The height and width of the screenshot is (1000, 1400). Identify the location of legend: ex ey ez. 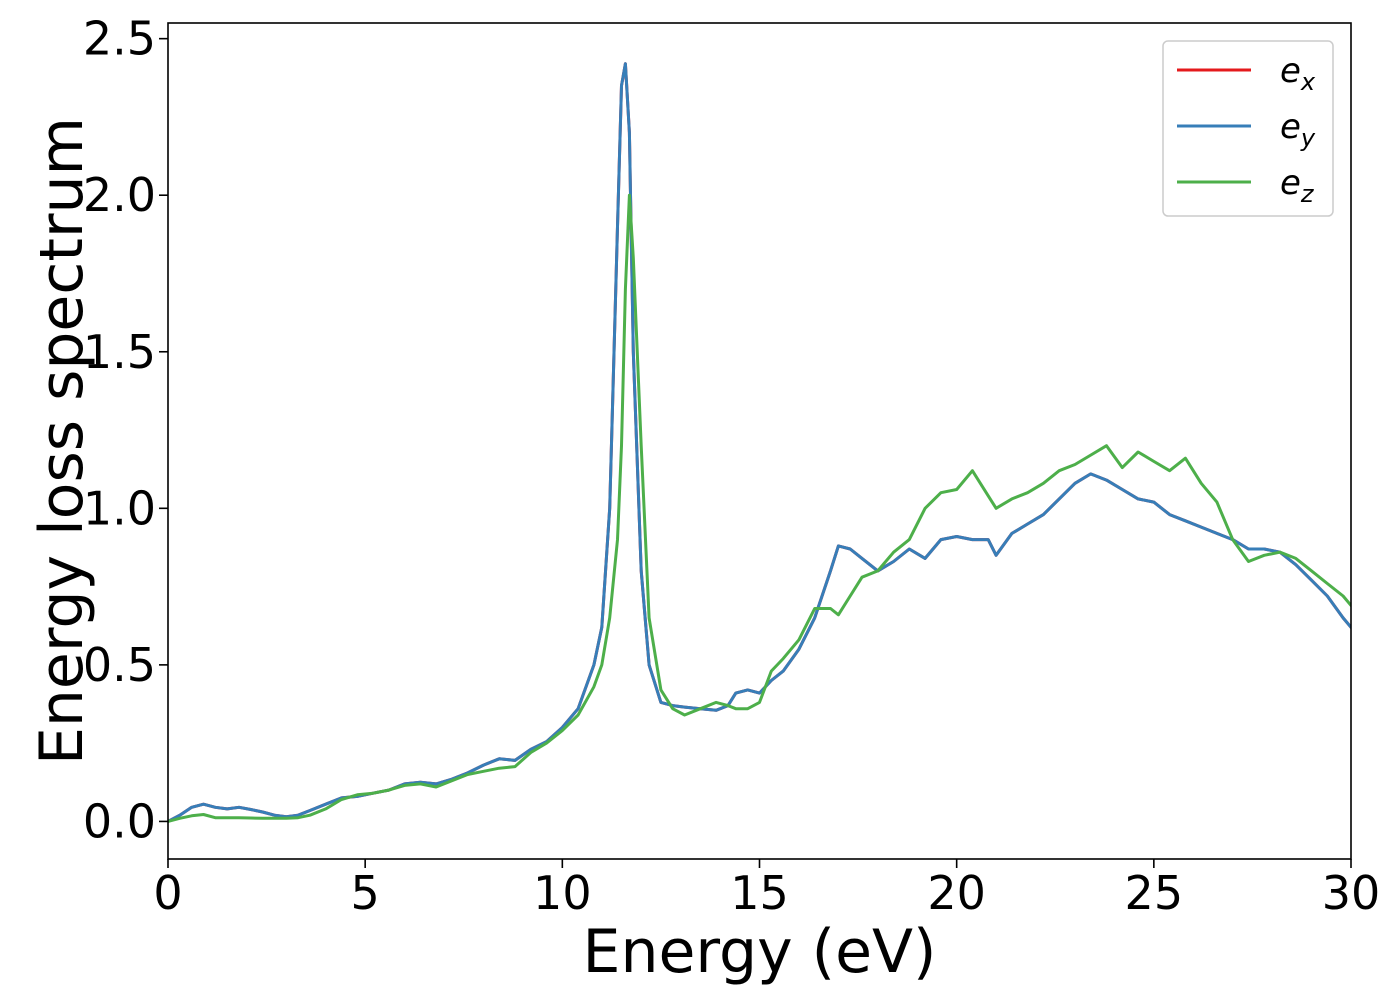
(1248, 128).